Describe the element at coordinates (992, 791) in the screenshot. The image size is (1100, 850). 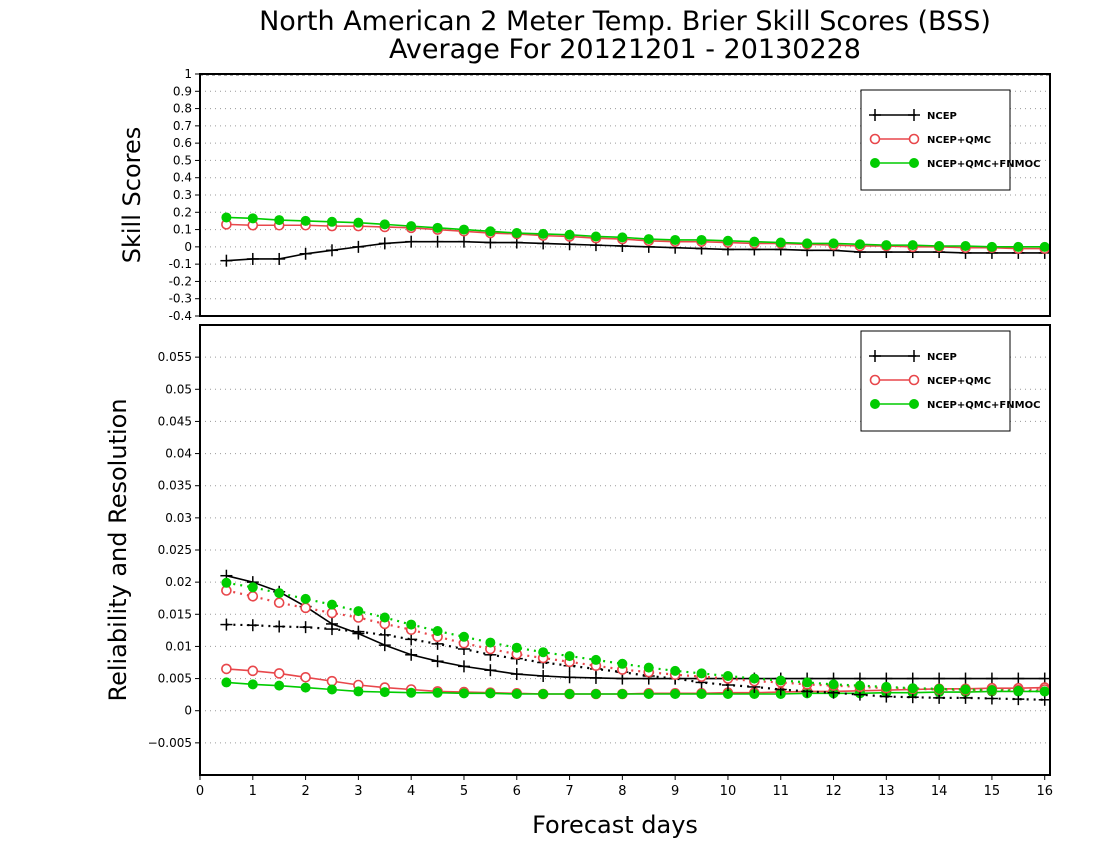
I see `x-tick-label: 15` at that location.